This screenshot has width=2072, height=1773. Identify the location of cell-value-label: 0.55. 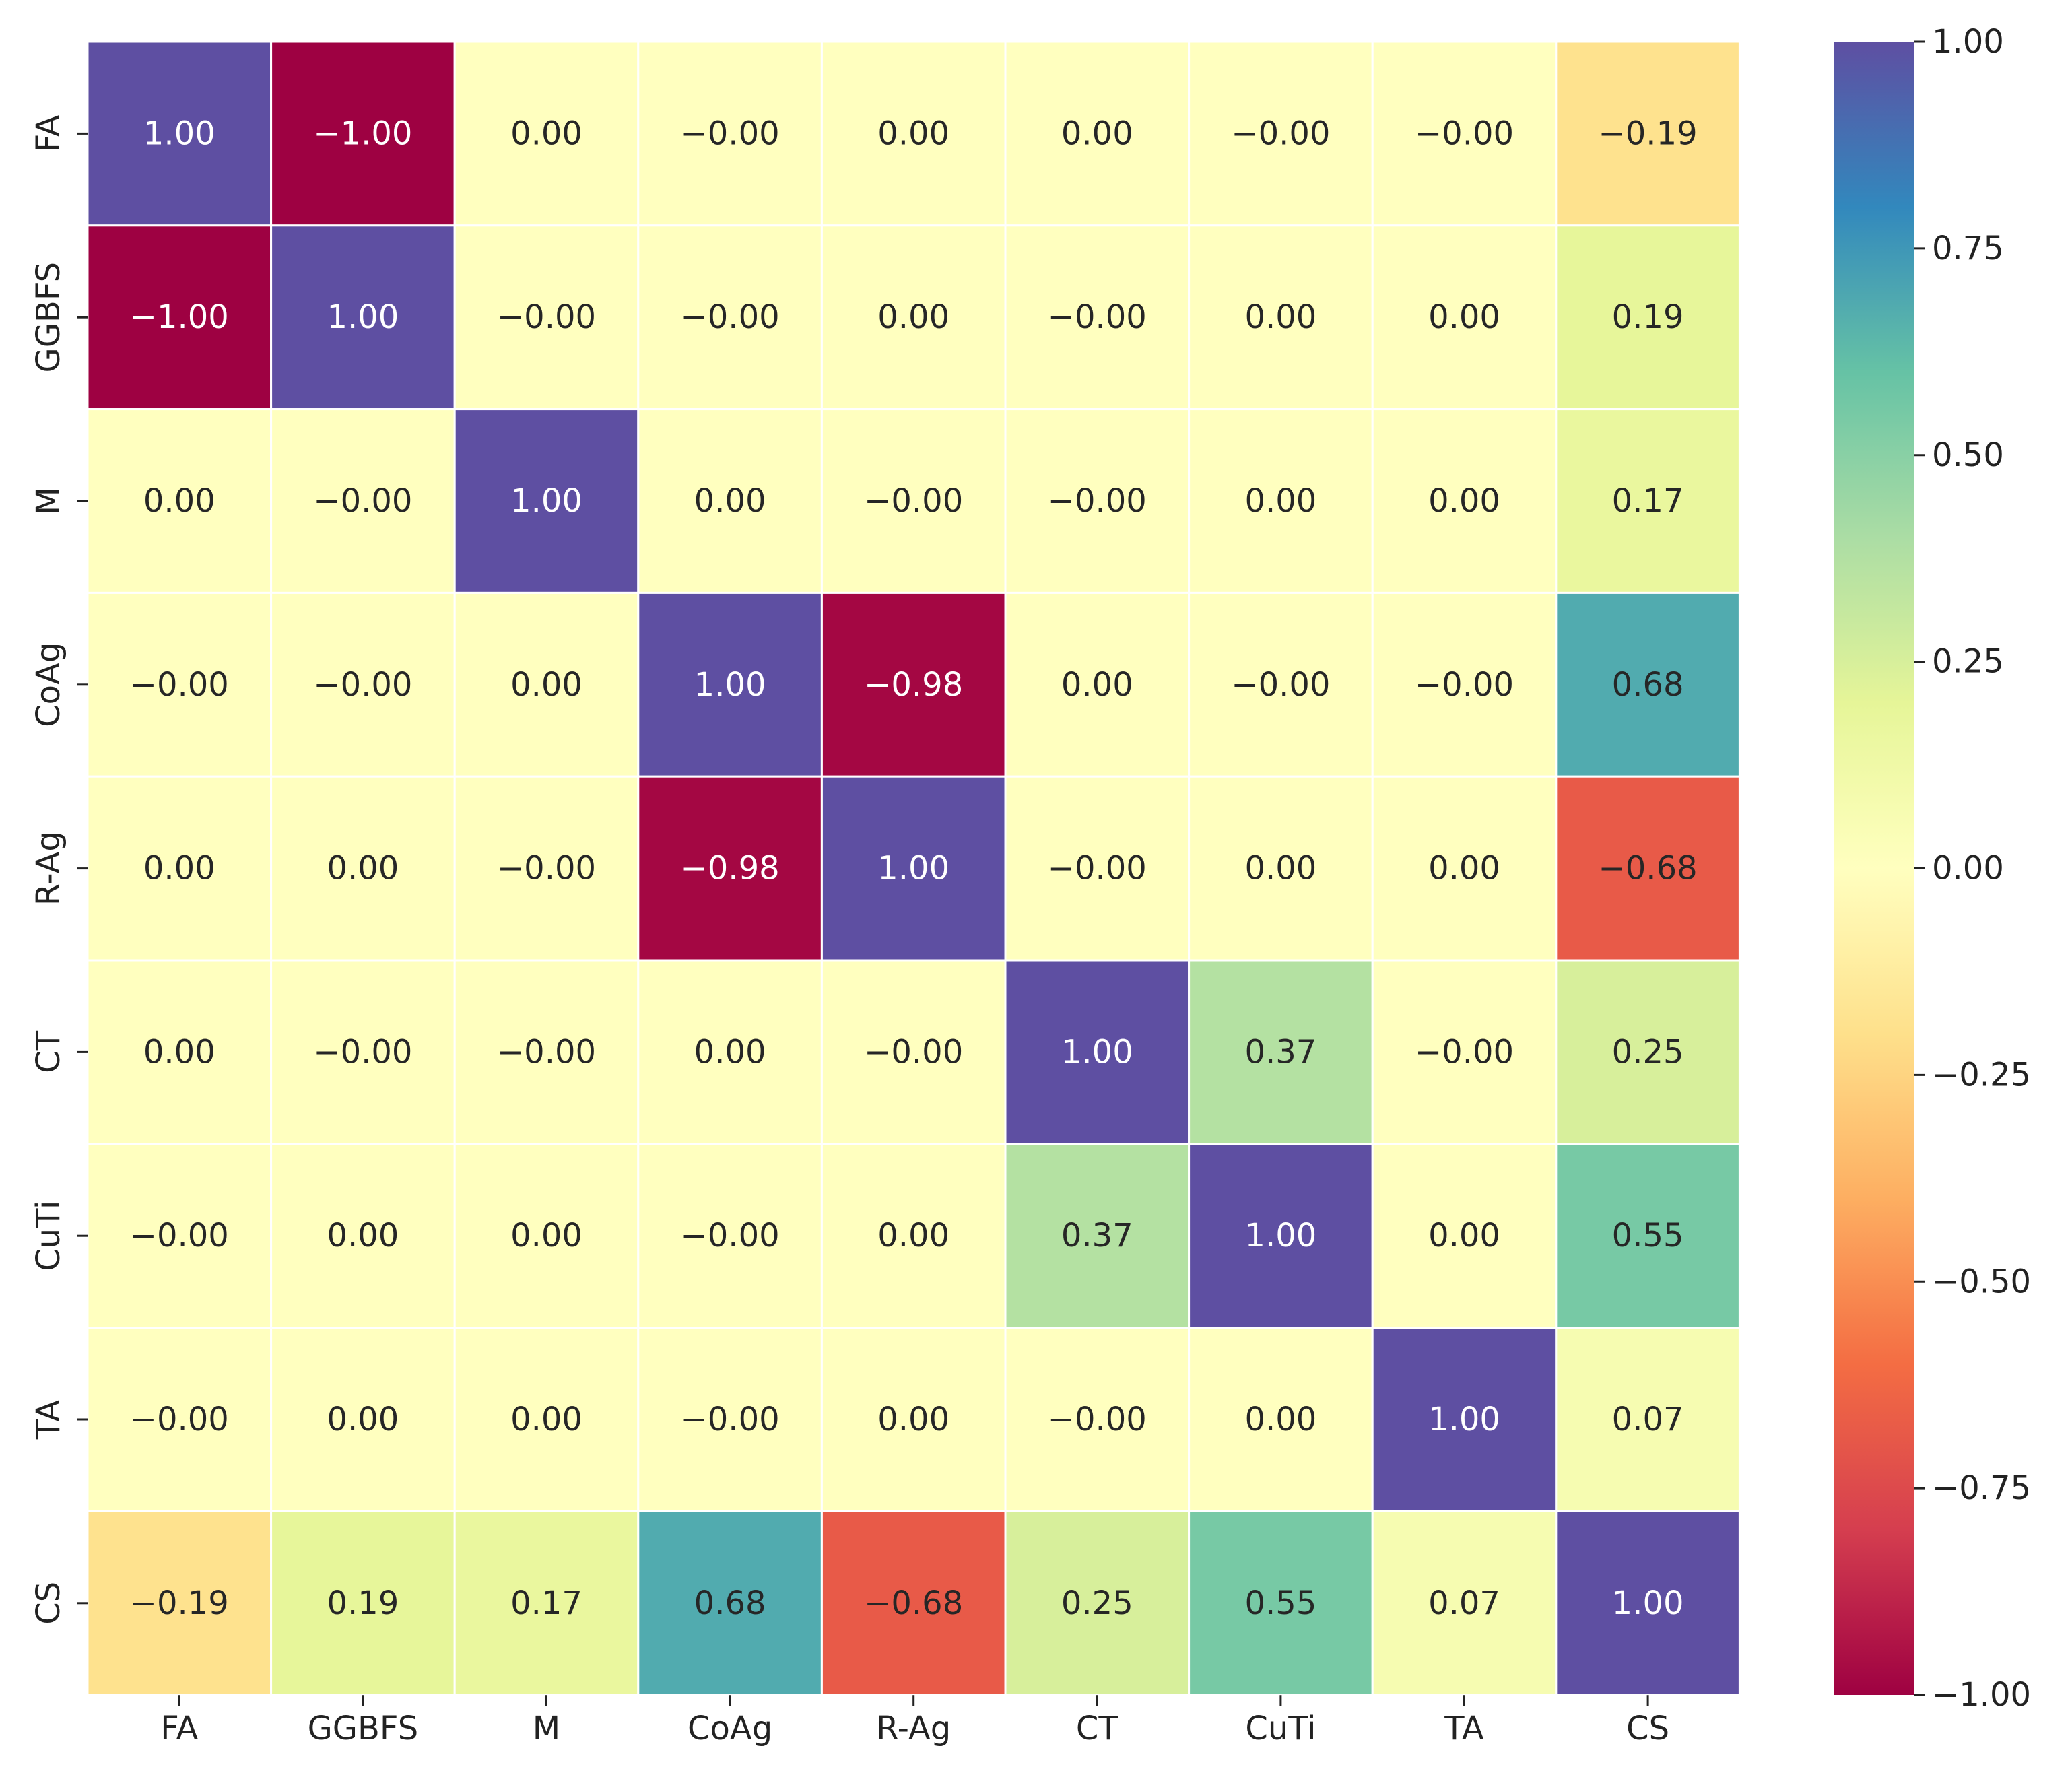
(1280, 1603).